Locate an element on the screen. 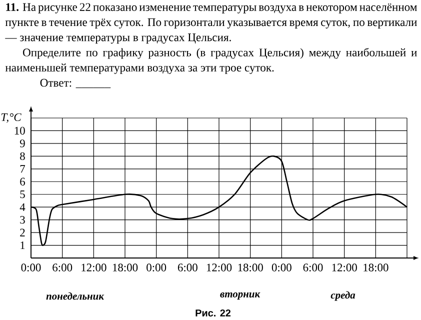 The image size is (421, 320). text: понедельник is located at coordinates (75, 296).